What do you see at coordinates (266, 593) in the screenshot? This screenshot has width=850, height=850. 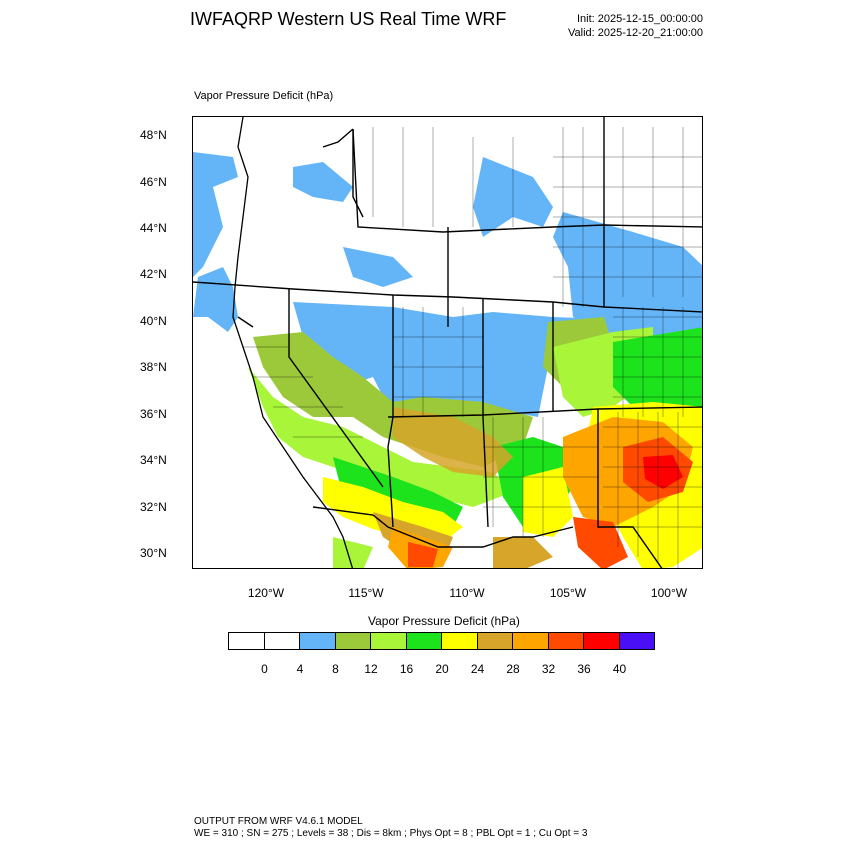 I see `lon-label-120: 120°W` at bounding box center [266, 593].